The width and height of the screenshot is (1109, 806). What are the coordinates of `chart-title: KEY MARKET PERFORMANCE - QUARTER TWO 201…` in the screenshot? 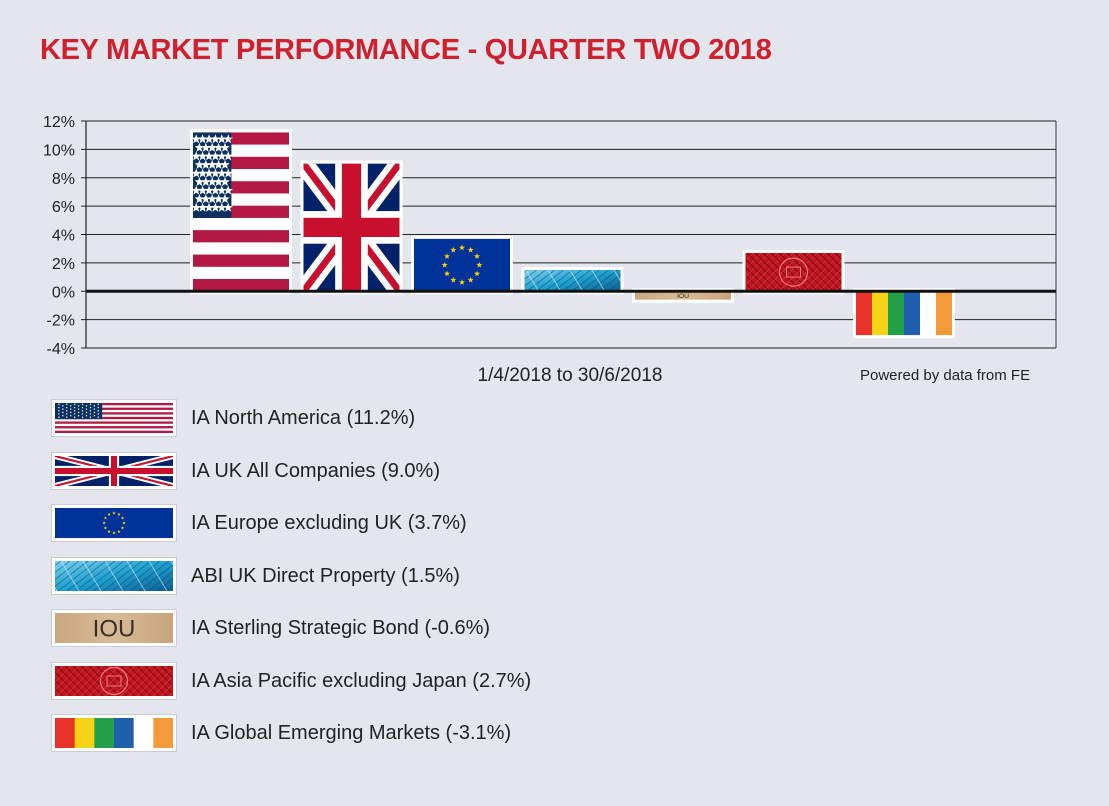 It's located at (406, 50).